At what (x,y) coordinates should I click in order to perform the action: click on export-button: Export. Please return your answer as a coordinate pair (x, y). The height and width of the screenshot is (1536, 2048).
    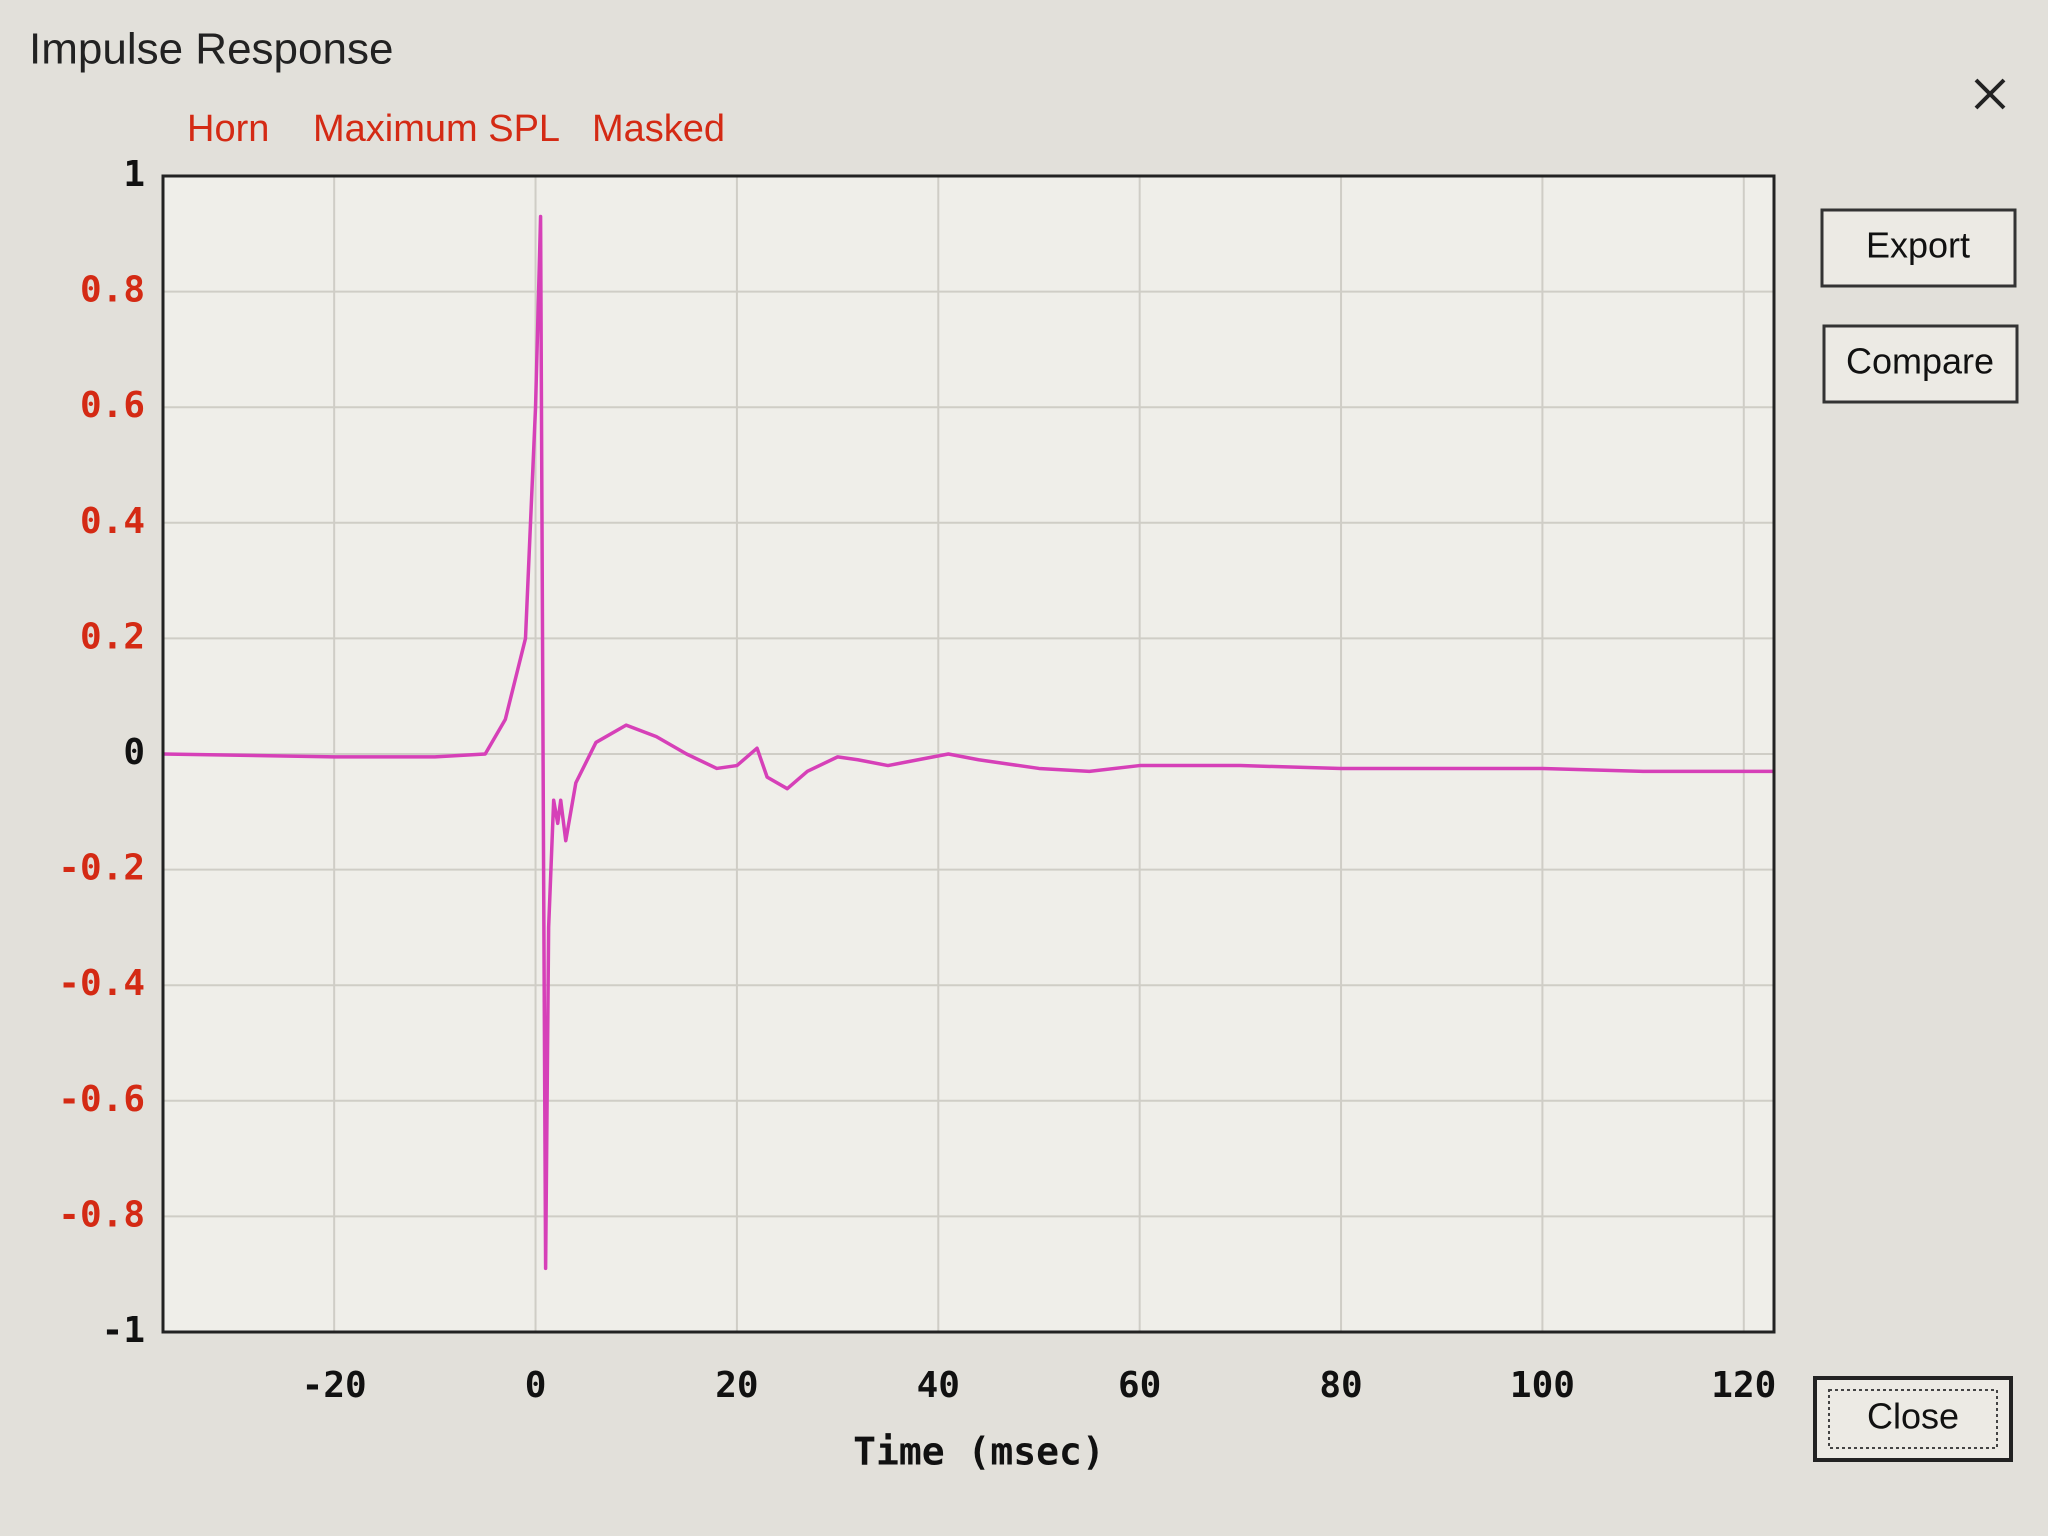
    Looking at the image, I should click on (1918, 248).